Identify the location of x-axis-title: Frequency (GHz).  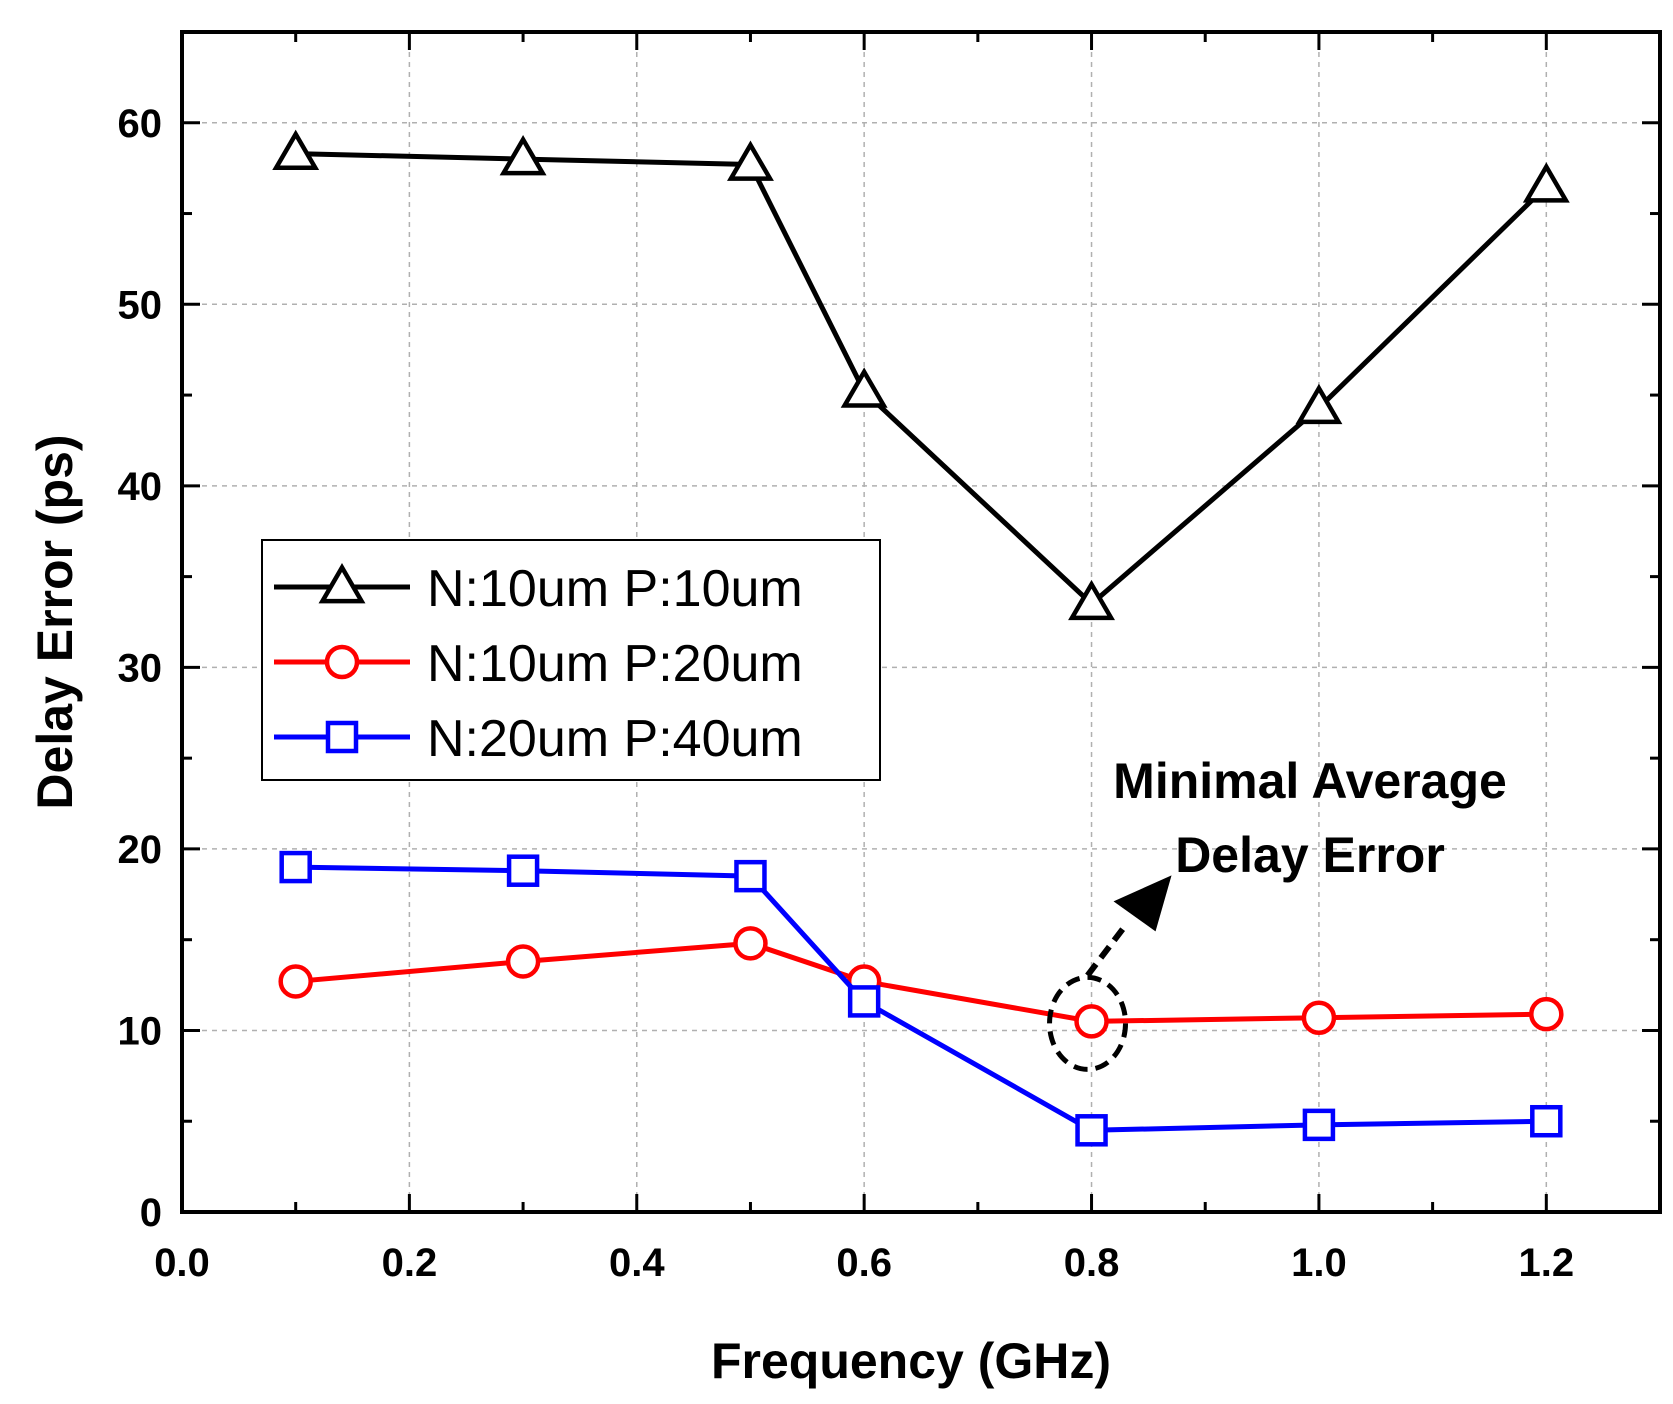
(911, 1361).